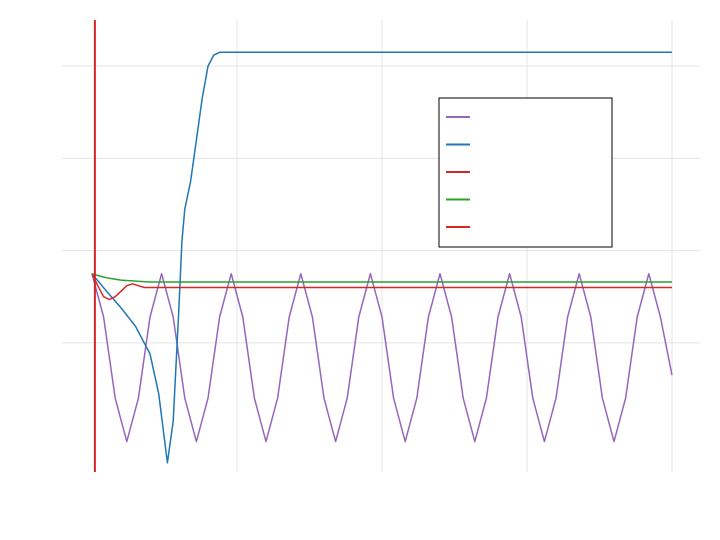 This screenshot has width=720, height=540. Describe the element at coordinates (525, 172) in the screenshot. I see `legend` at that location.